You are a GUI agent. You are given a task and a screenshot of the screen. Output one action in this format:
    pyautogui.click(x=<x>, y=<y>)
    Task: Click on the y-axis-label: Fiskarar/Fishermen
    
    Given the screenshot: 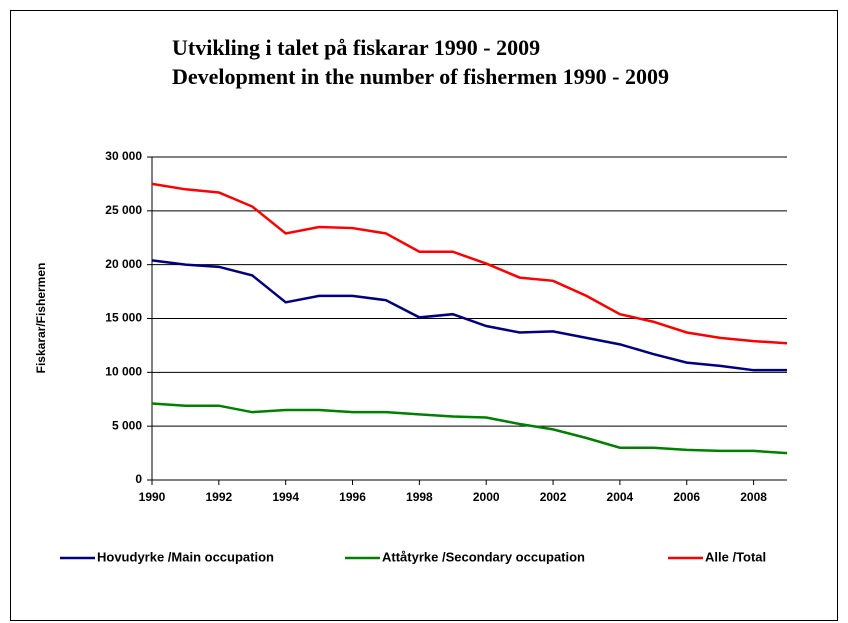 What is the action you would take?
    pyautogui.click(x=41, y=318)
    